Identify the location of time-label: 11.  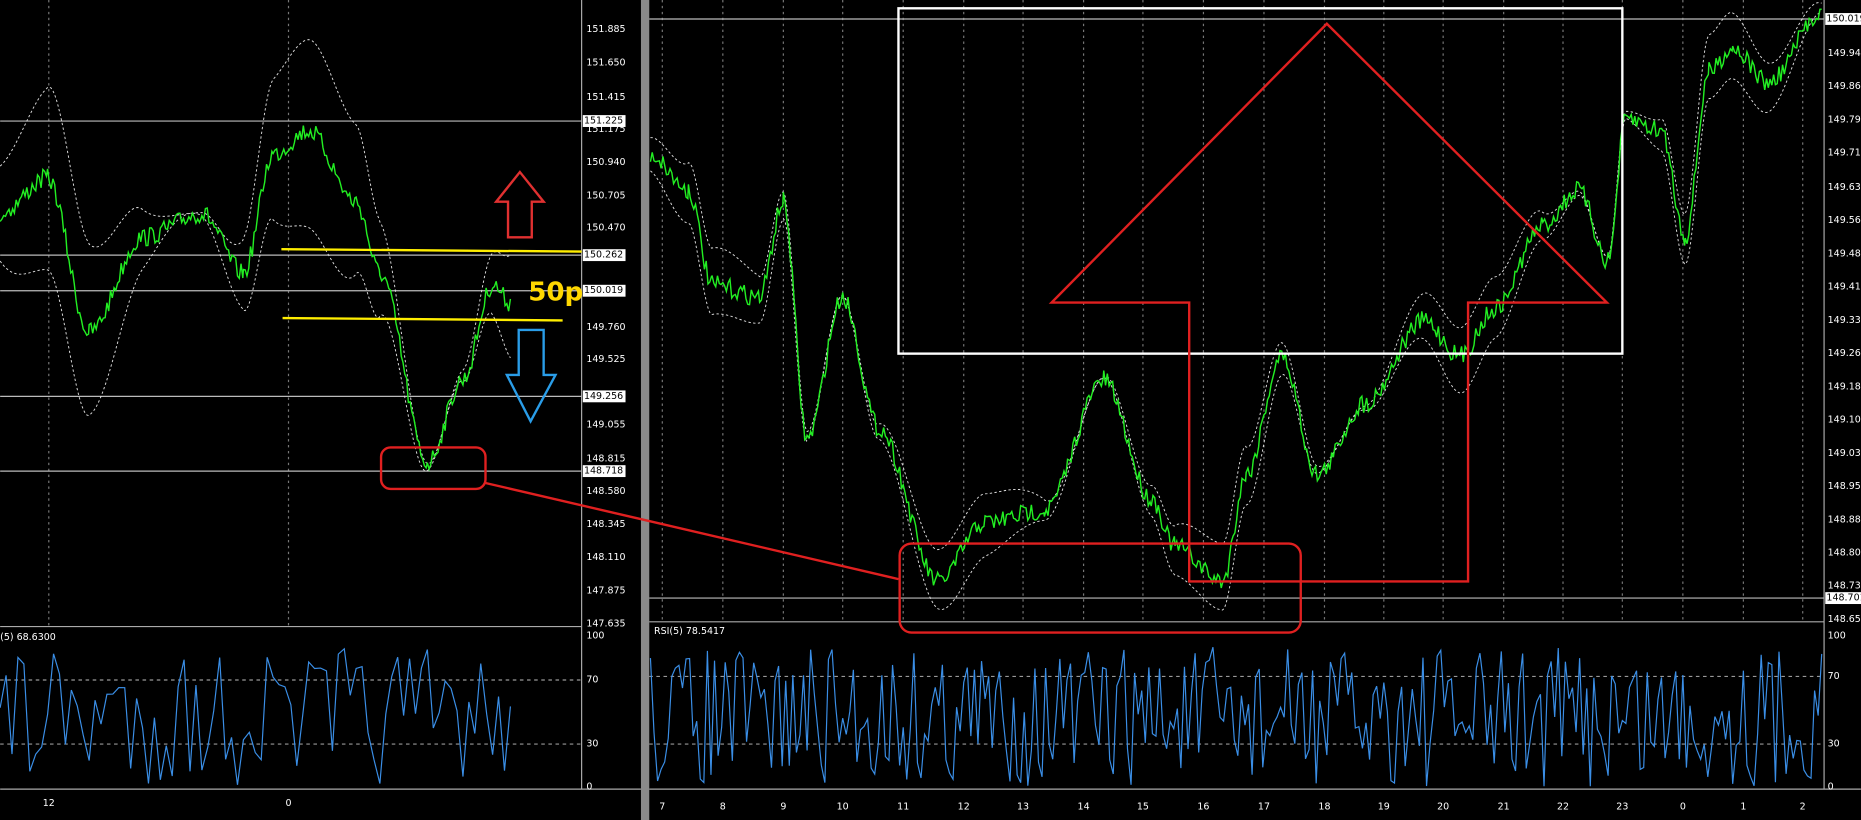
(903, 806).